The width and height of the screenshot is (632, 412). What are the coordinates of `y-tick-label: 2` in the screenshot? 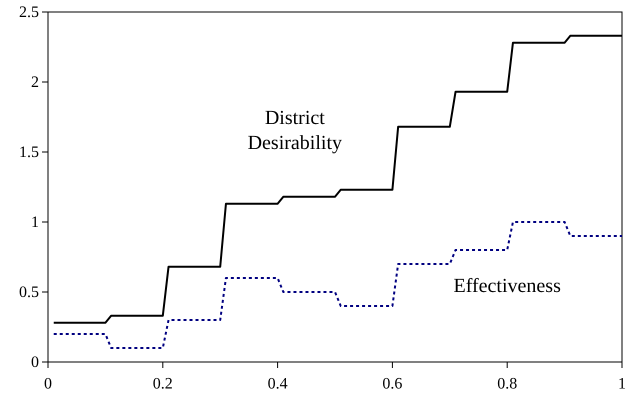 It's located at (35, 83).